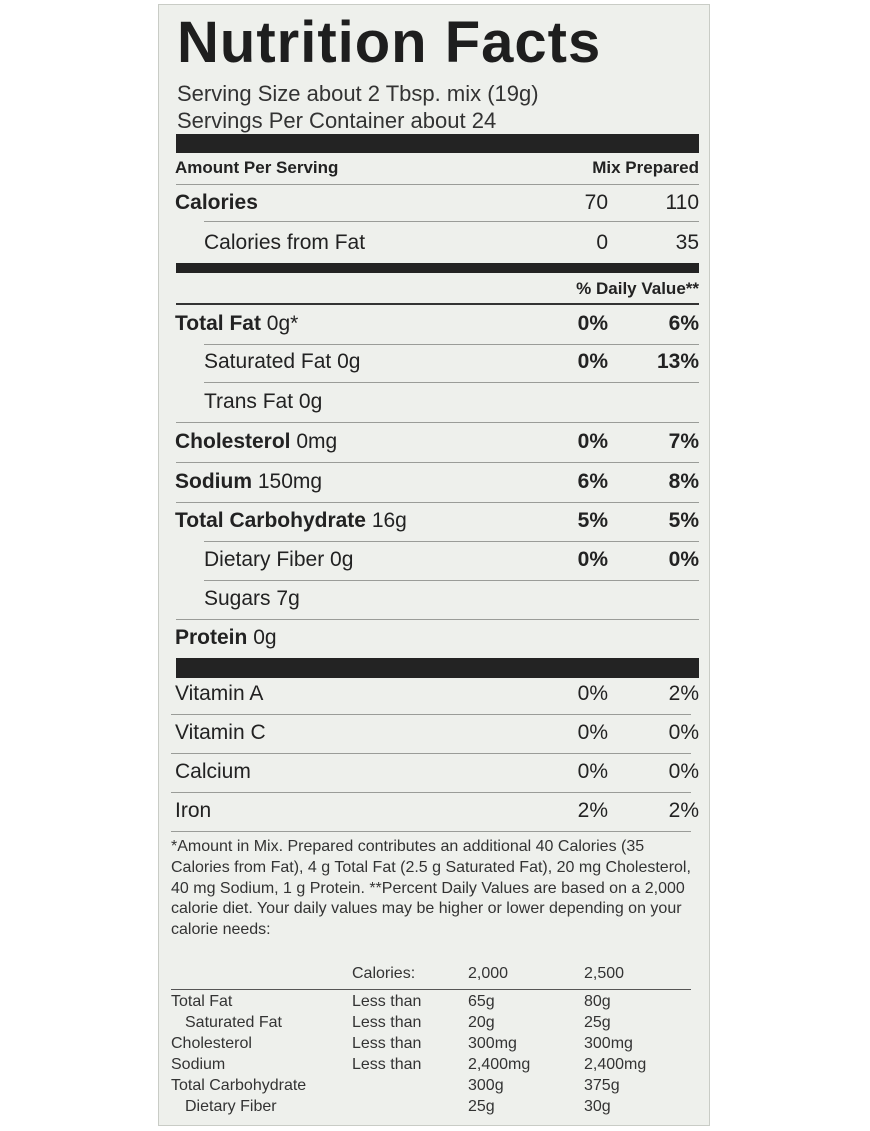 This screenshot has width=870, height=1131. Describe the element at coordinates (682, 202) in the screenshot. I see `prepared-value: 110` at that location.